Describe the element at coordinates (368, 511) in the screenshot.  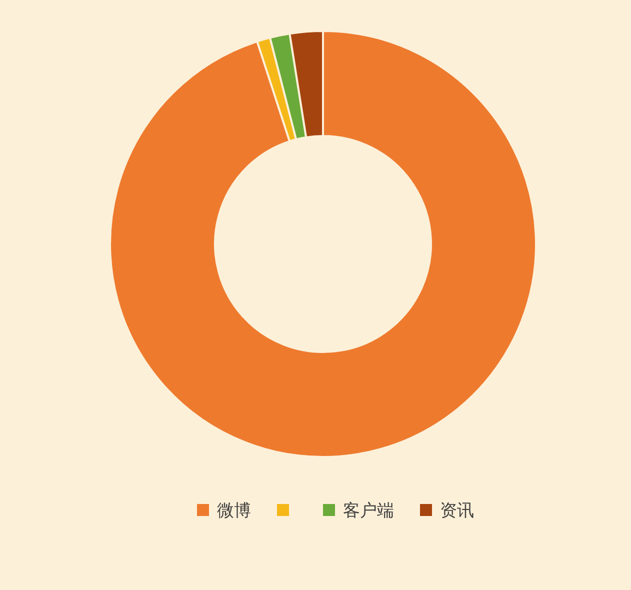
I see `legend-label: 客户端` at that location.